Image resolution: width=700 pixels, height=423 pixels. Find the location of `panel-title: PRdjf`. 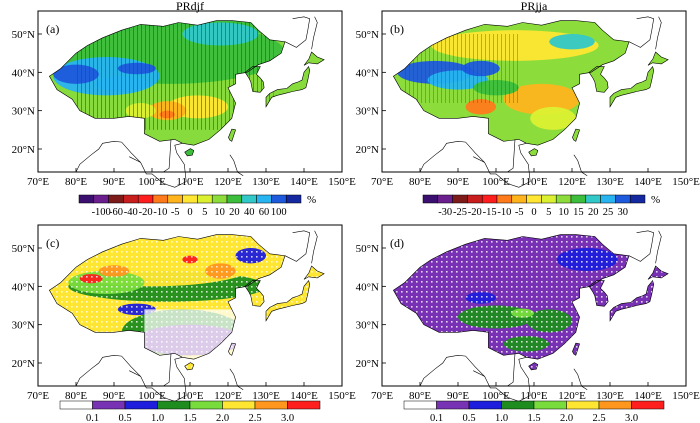

panel-title: PRdjf is located at coordinates (190, 6).